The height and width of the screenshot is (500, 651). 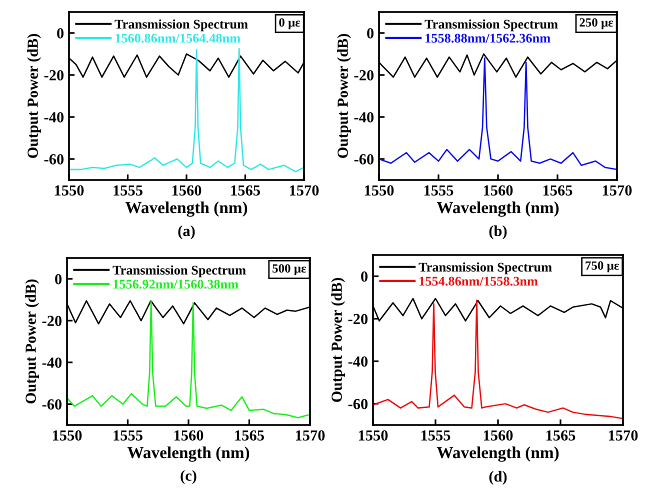 I want to click on text: (b), so click(x=498, y=232).